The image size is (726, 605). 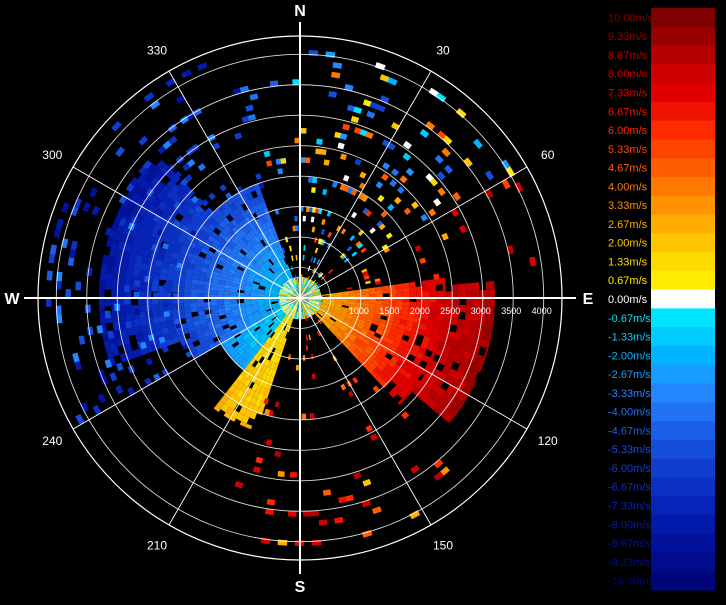 What do you see at coordinates (511, 311) in the screenshot?
I see `range-ring-label: 3500` at bounding box center [511, 311].